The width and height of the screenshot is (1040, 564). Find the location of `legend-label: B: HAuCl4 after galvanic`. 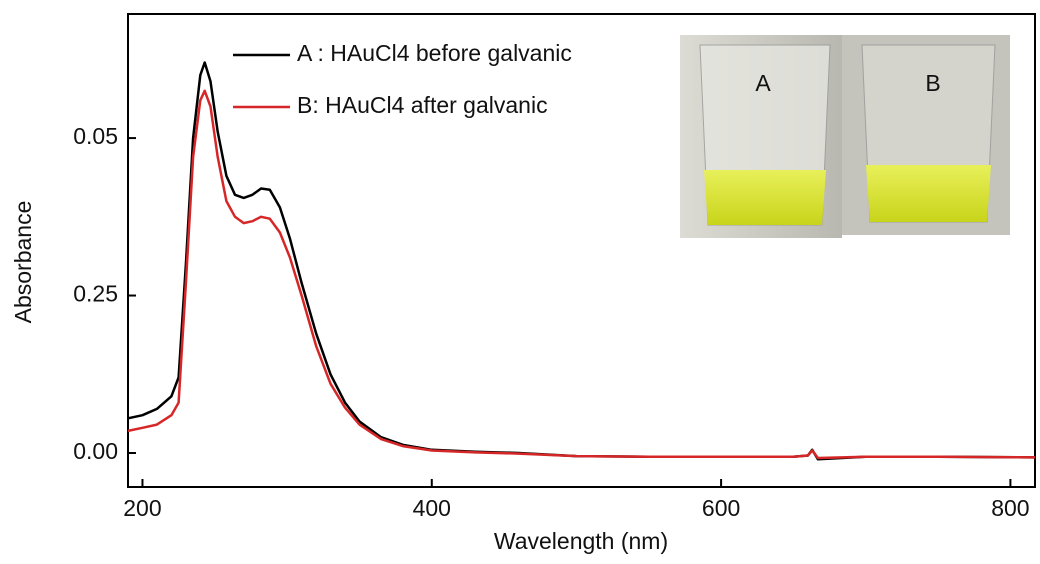

legend-label: B: HAuCl4 after galvanic is located at coordinates (422, 105).